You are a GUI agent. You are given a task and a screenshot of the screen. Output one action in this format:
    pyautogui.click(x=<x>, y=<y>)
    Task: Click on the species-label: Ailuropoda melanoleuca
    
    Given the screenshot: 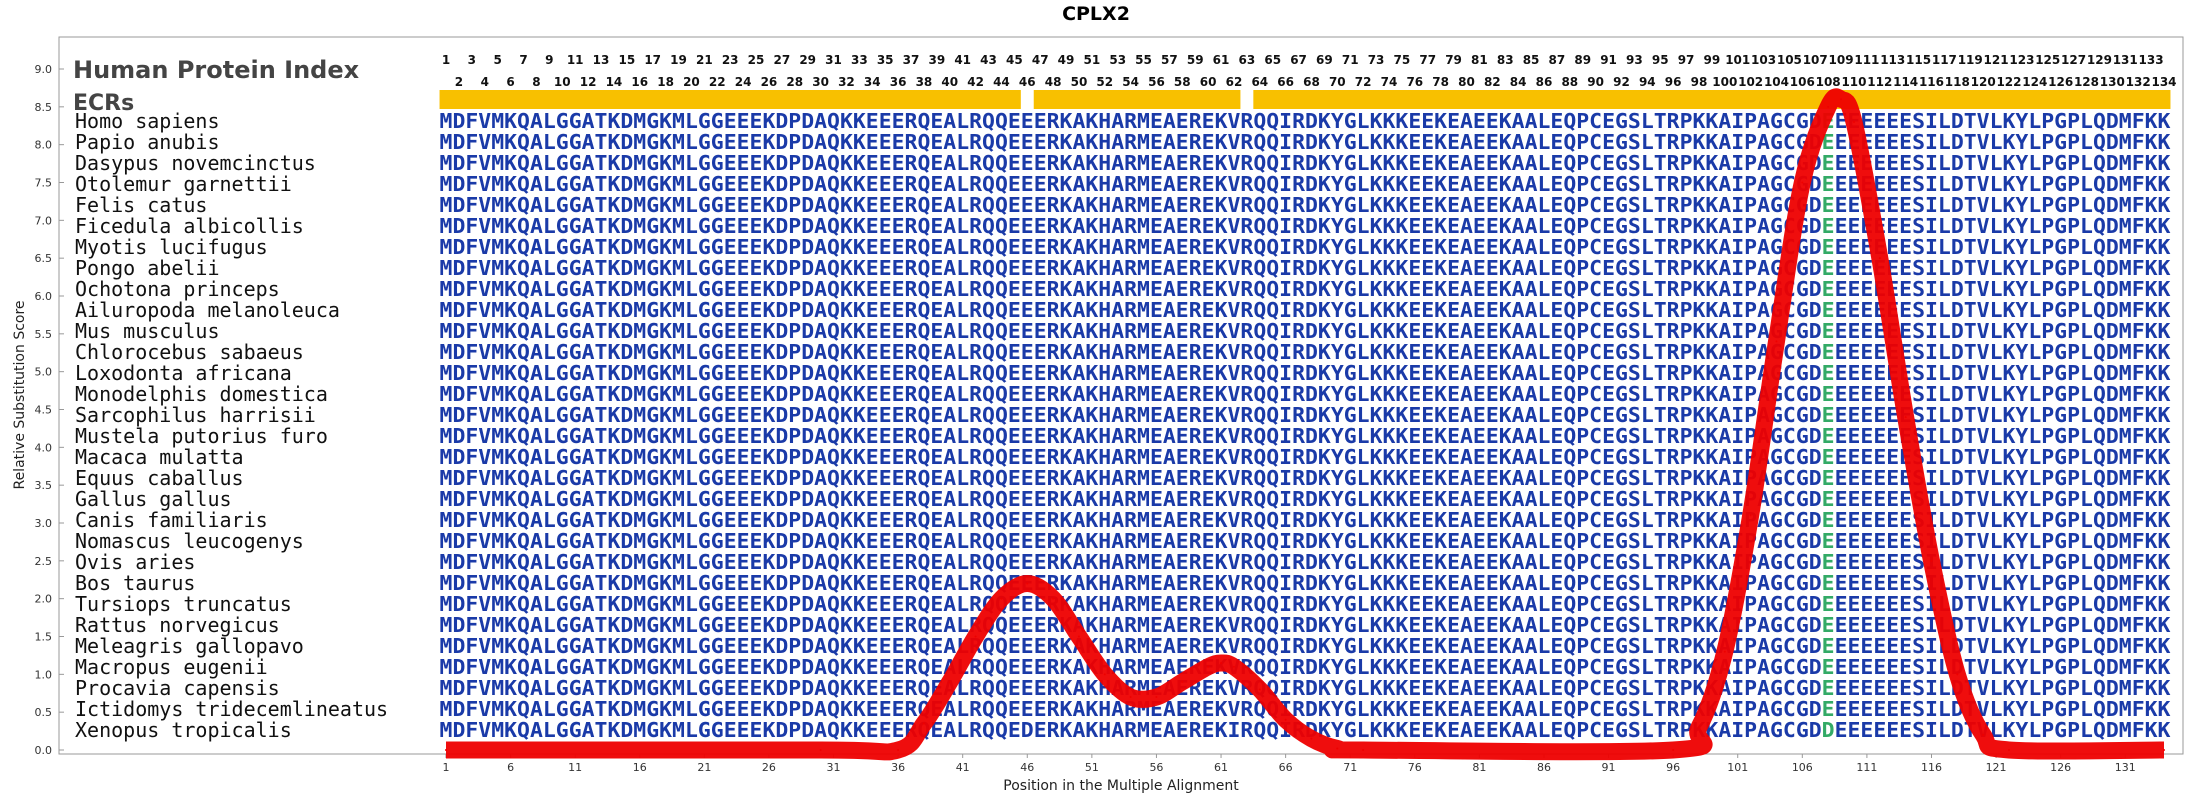 What is the action you would take?
    pyautogui.click(x=207, y=310)
    